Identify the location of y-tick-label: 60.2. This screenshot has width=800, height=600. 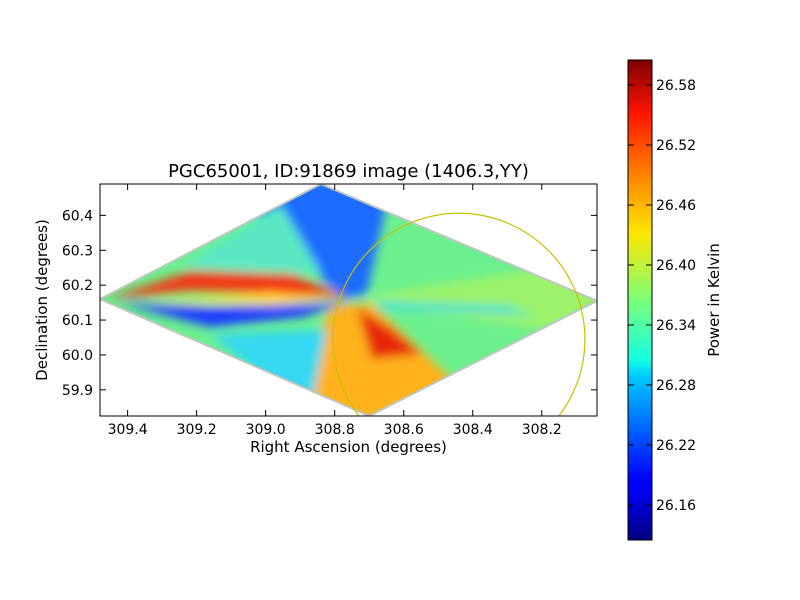
(77, 286).